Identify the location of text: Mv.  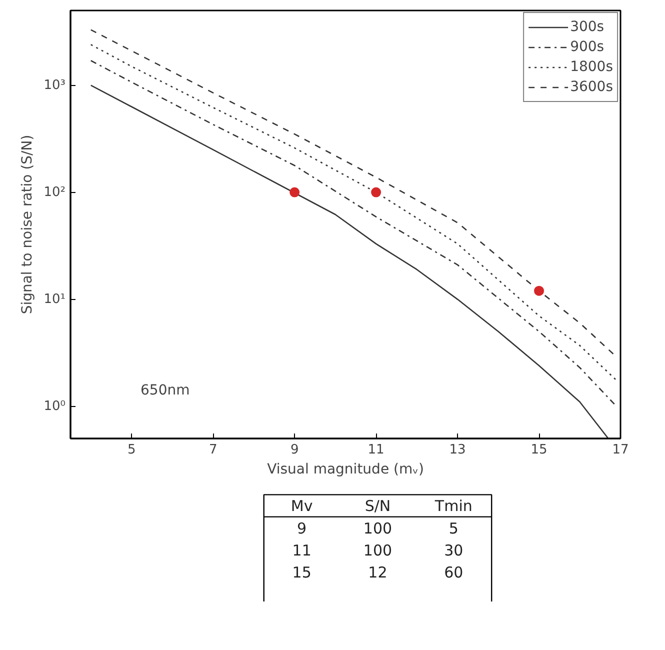
(301, 505).